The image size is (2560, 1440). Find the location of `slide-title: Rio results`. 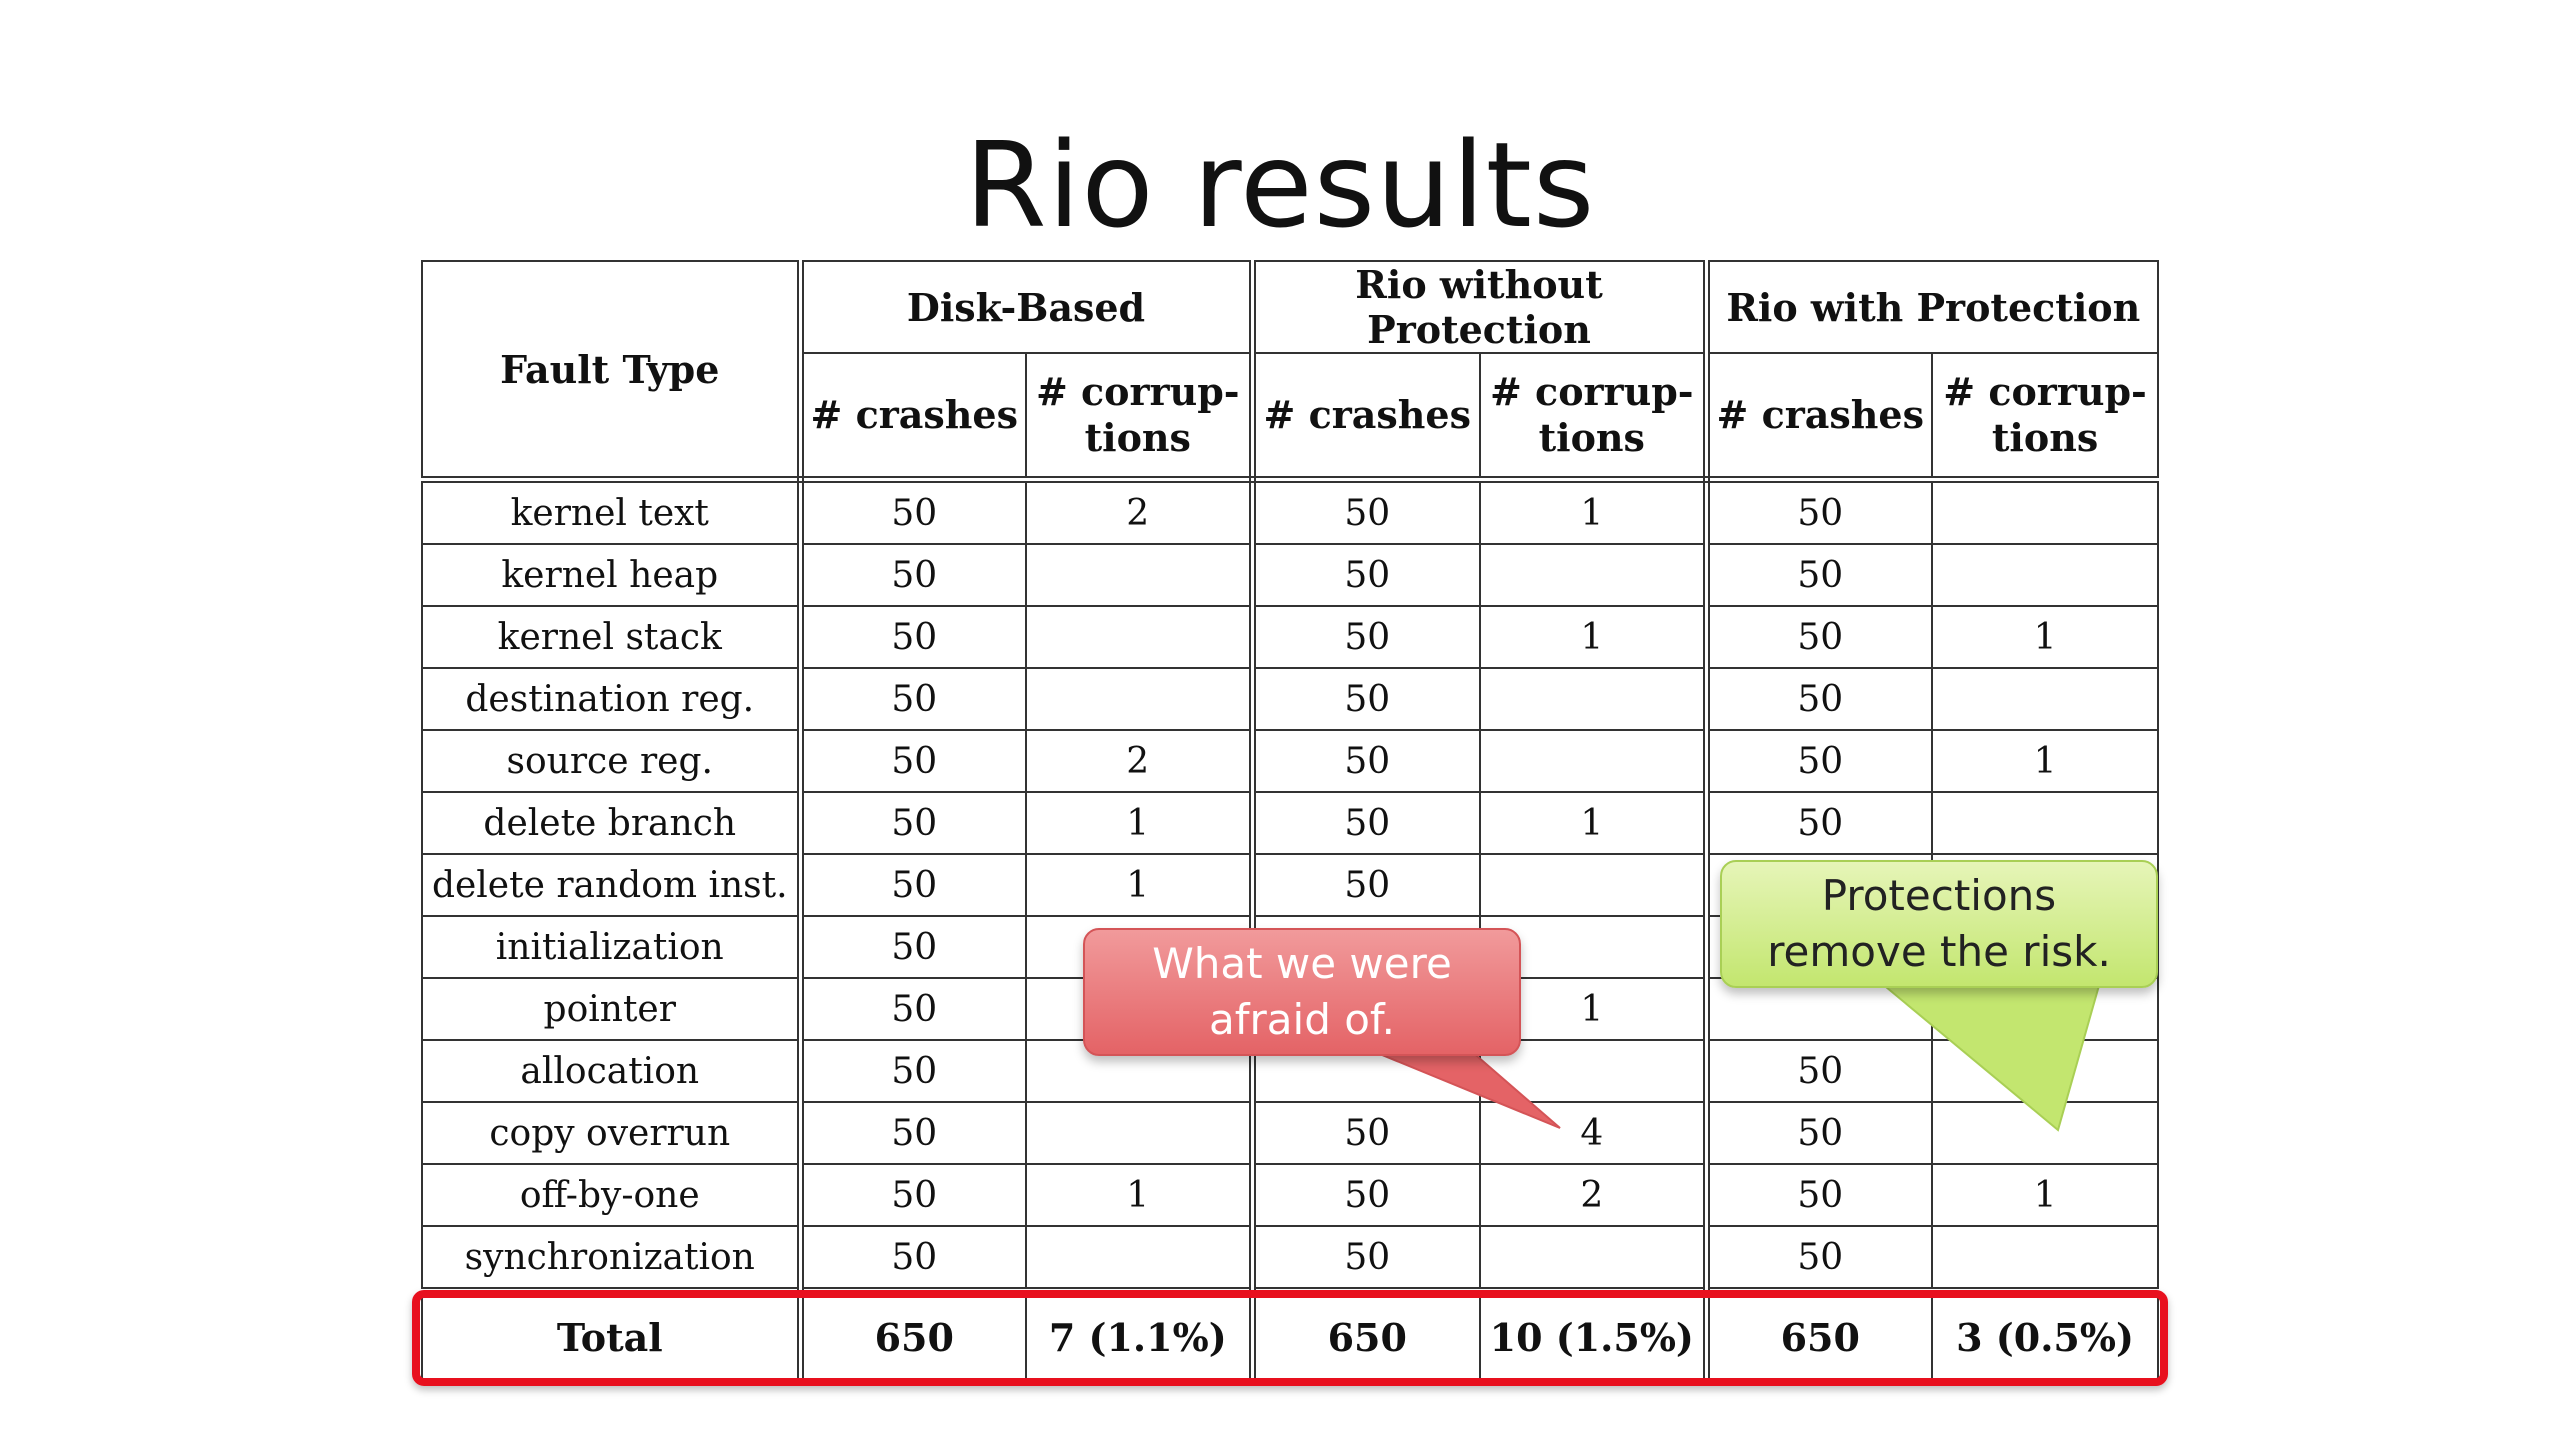

slide-title: Rio results is located at coordinates (1280, 185).